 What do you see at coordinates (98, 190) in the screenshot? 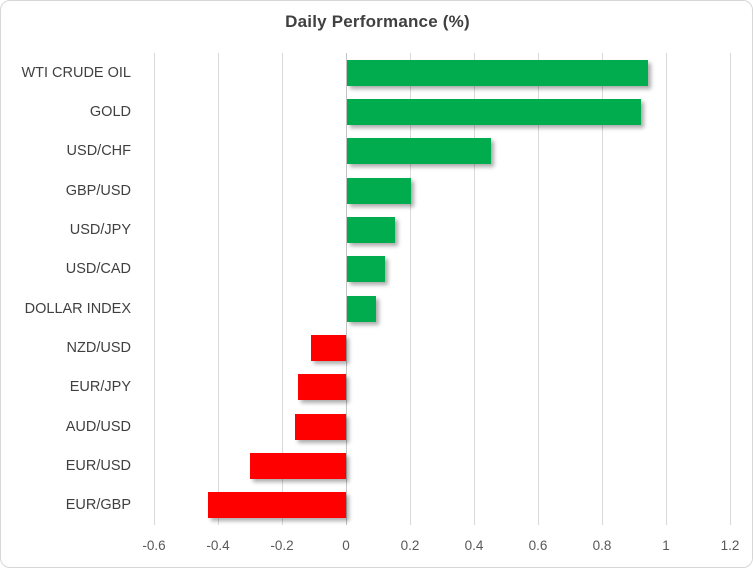
I see `category-label-gbp-usd: GBP/USD` at bounding box center [98, 190].